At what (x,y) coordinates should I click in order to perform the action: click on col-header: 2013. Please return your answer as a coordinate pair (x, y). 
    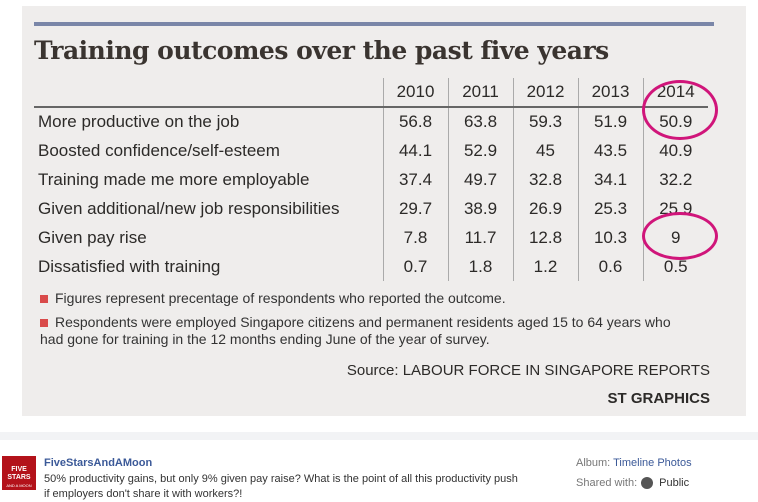
    Looking at the image, I should click on (610, 92).